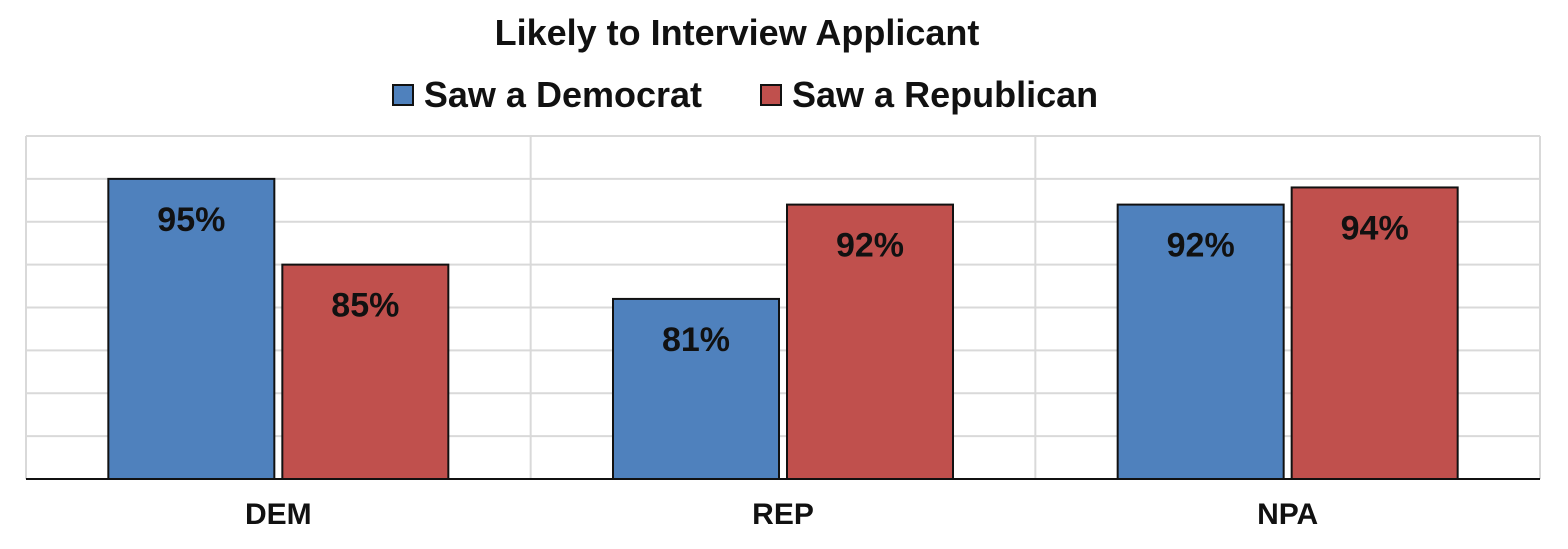 The height and width of the screenshot is (549, 1568). What do you see at coordinates (1287, 514) in the screenshot?
I see `x-tick-label-npa: NPA` at bounding box center [1287, 514].